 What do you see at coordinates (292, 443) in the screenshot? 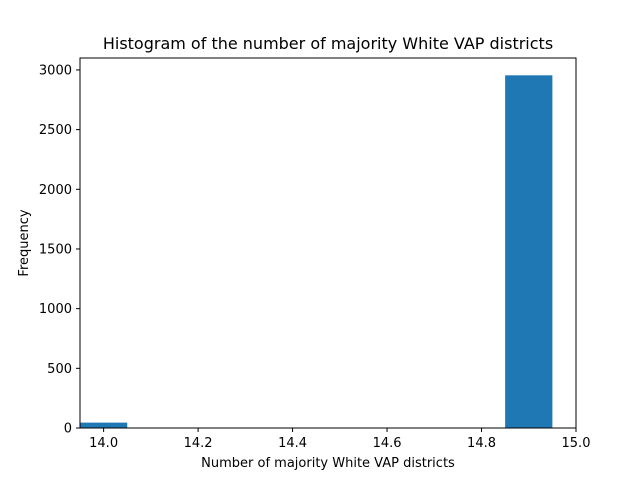
I see `x-tick-label: 14.4` at bounding box center [292, 443].